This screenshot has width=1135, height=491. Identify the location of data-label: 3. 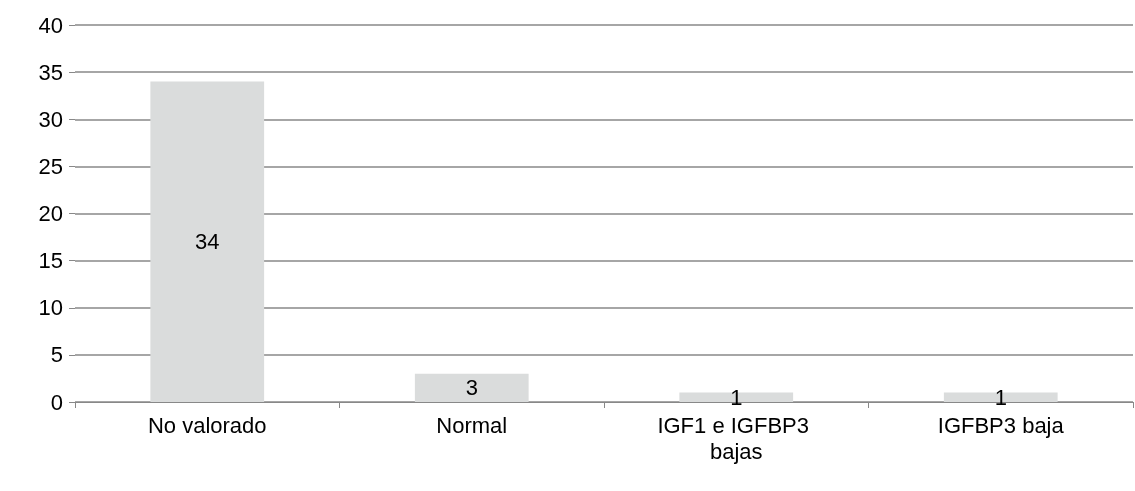
(471, 388).